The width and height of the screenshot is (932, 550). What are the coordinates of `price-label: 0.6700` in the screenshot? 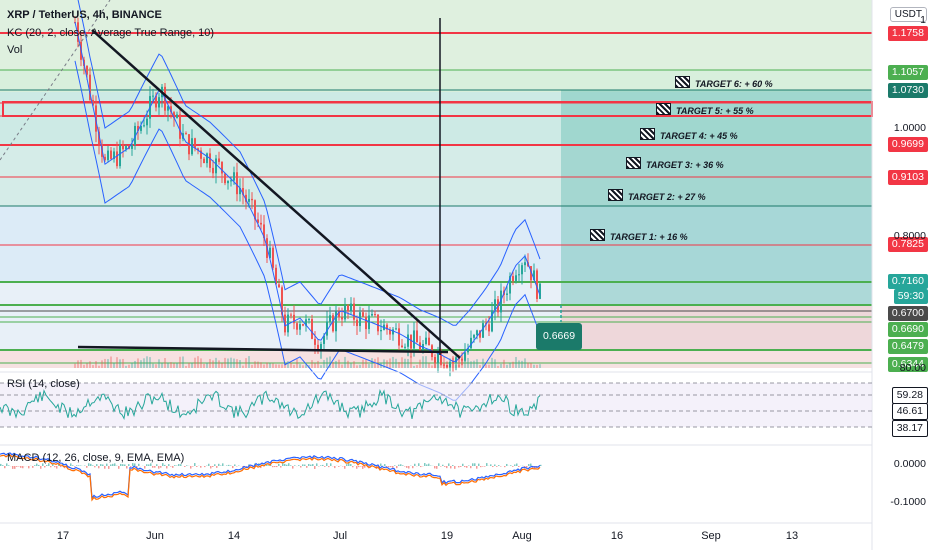 It's located at (907, 313).